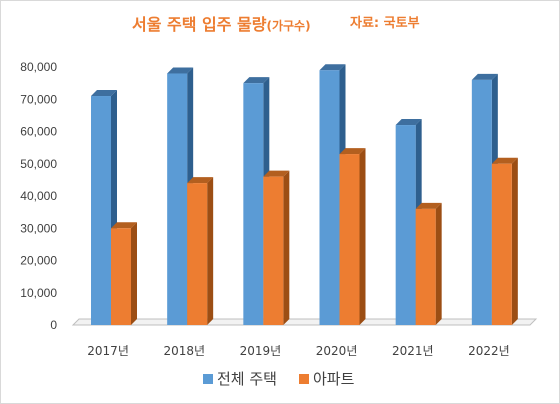 The width and height of the screenshot is (560, 404). What do you see at coordinates (298, 351) in the screenshot?
I see `x-axis-labels: 2017년 2018년 2019년 2020년 2021년 2022년` at bounding box center [298, 351].